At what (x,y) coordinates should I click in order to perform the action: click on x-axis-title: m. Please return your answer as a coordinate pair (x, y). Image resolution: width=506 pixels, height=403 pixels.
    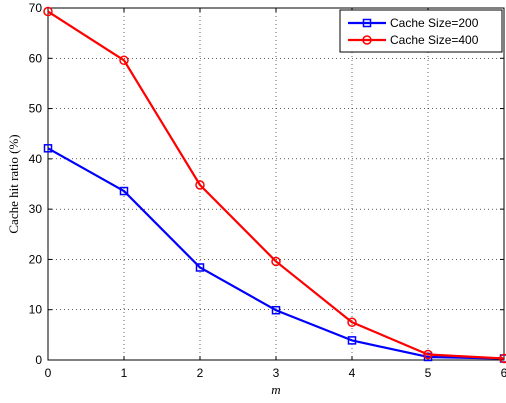
    Looking at the image, I should click on (275, 389).